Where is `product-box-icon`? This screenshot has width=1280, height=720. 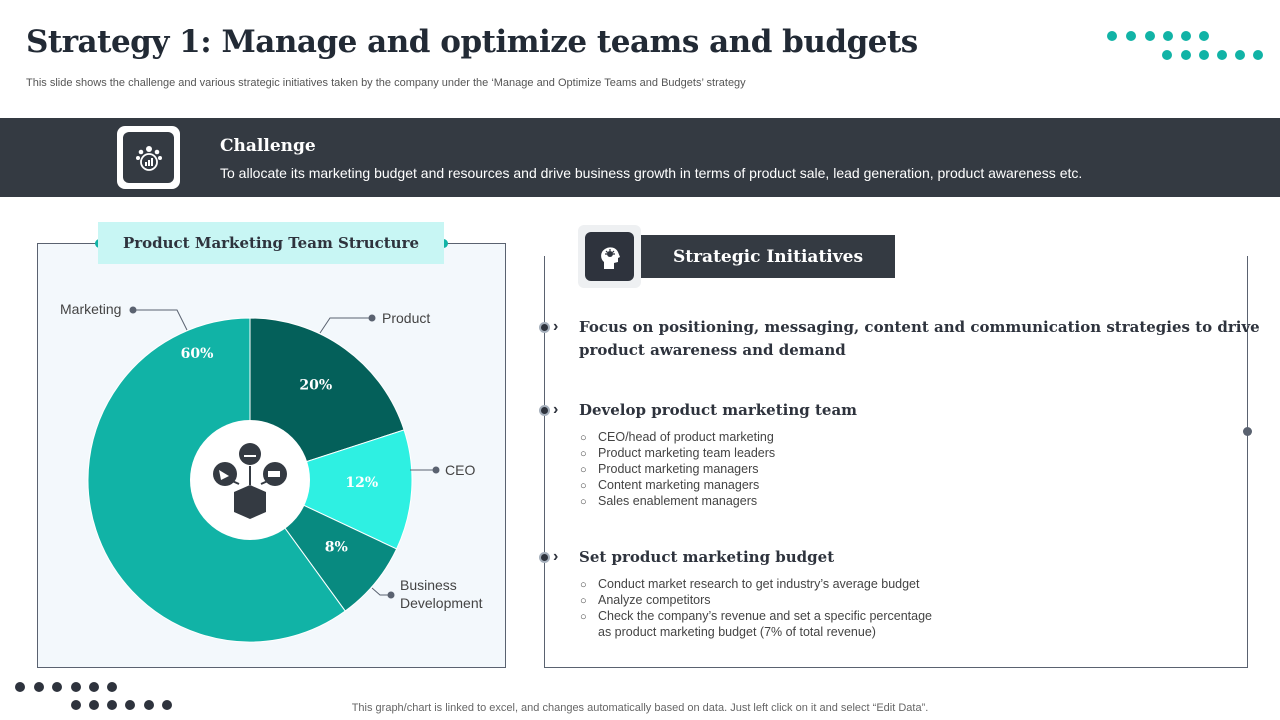
product-box-icon is located at coordinates (250, 481).